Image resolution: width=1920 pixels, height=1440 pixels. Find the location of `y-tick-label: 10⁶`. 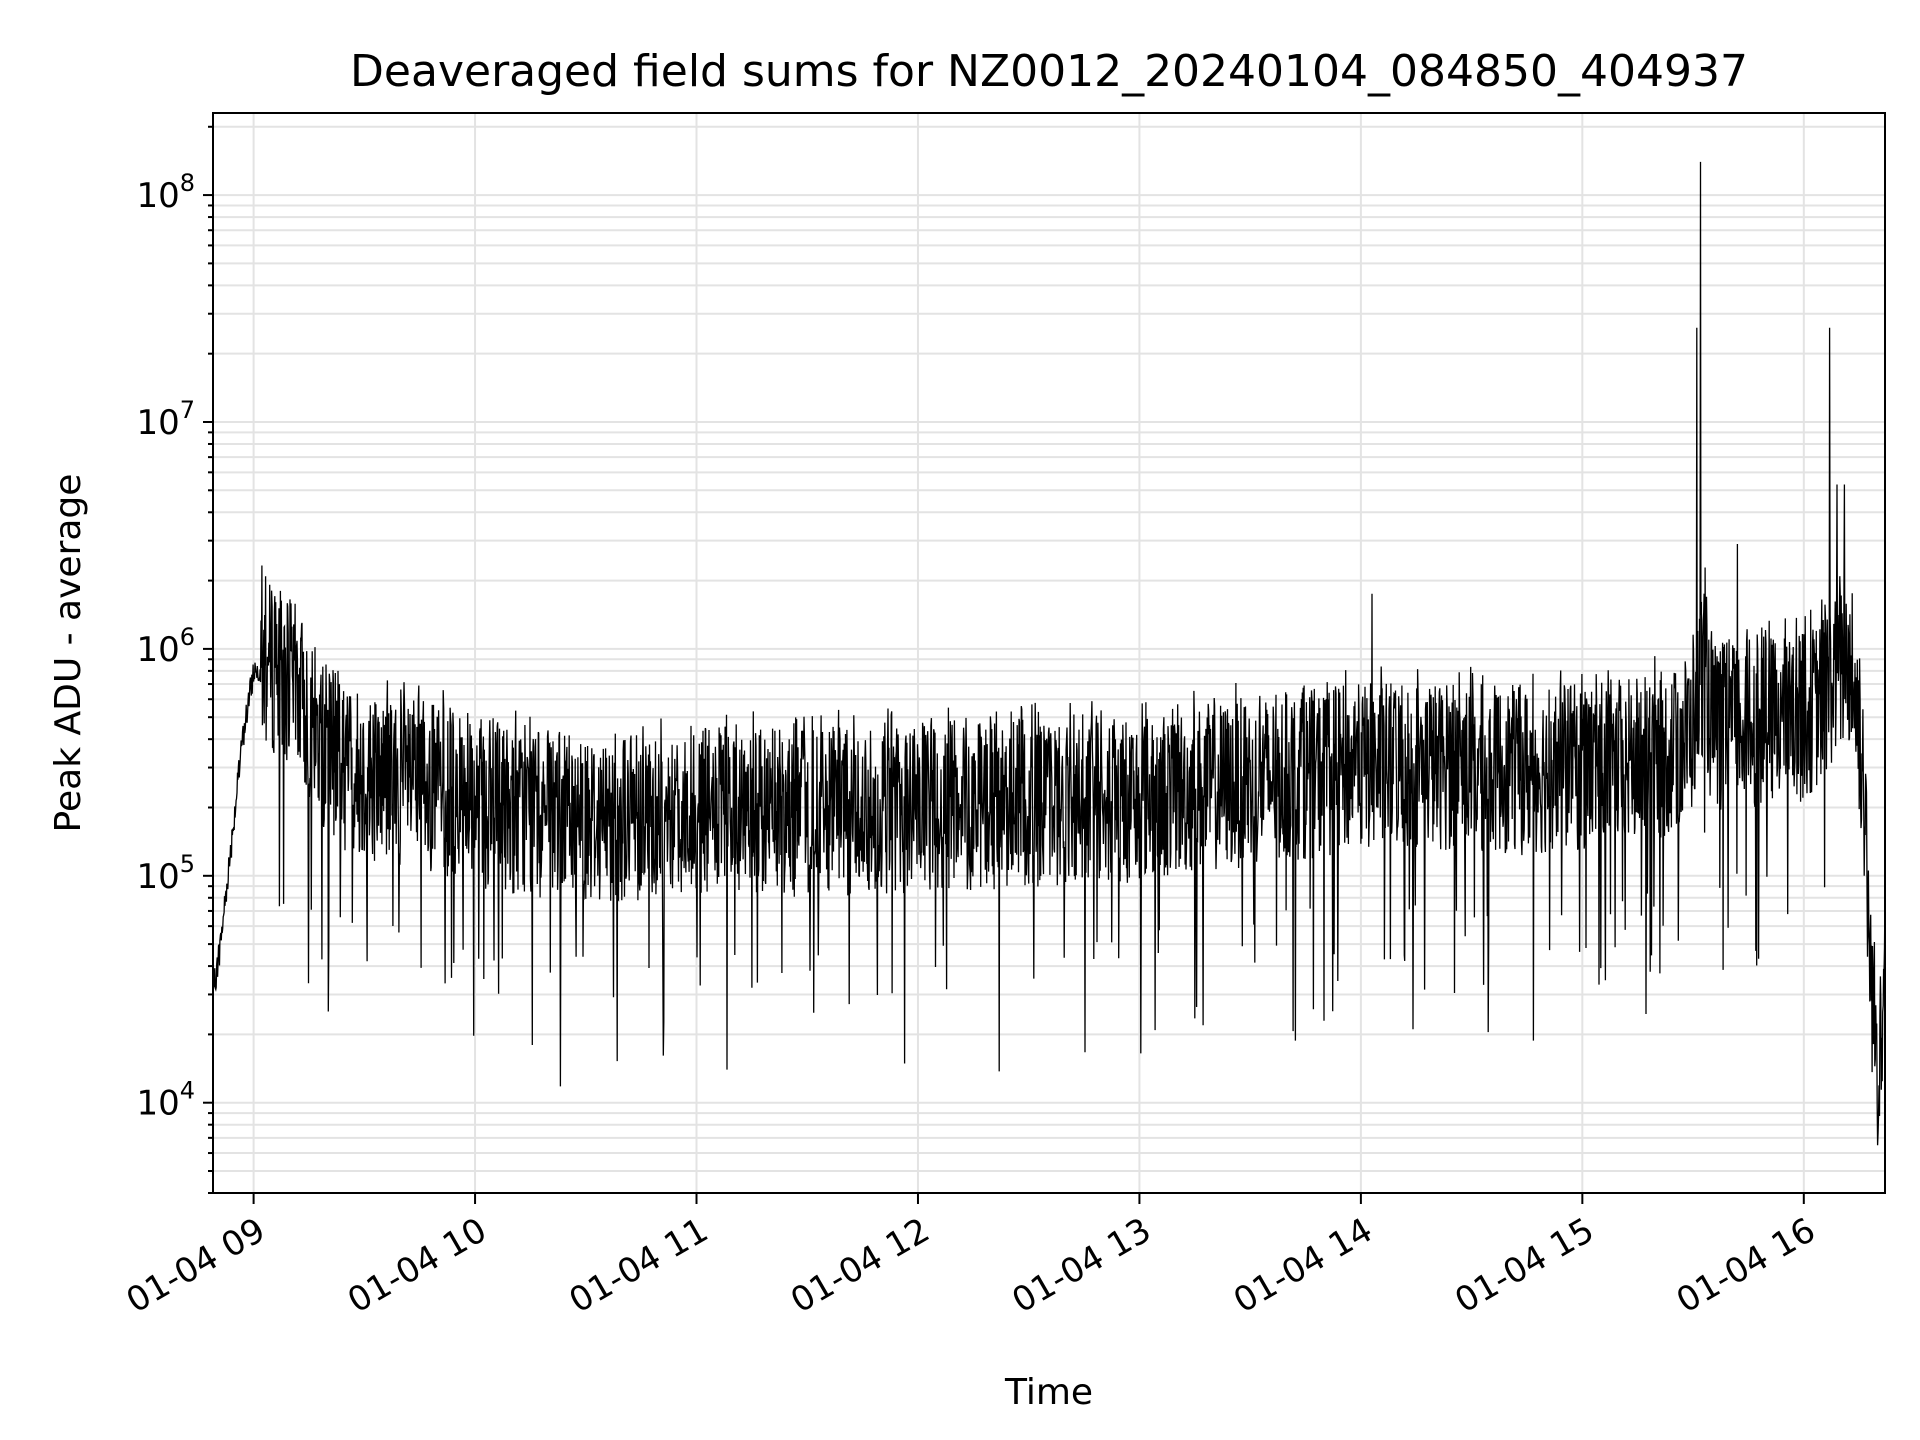

y-tick-label: 10⁶ is located at coordinates (165, 646).